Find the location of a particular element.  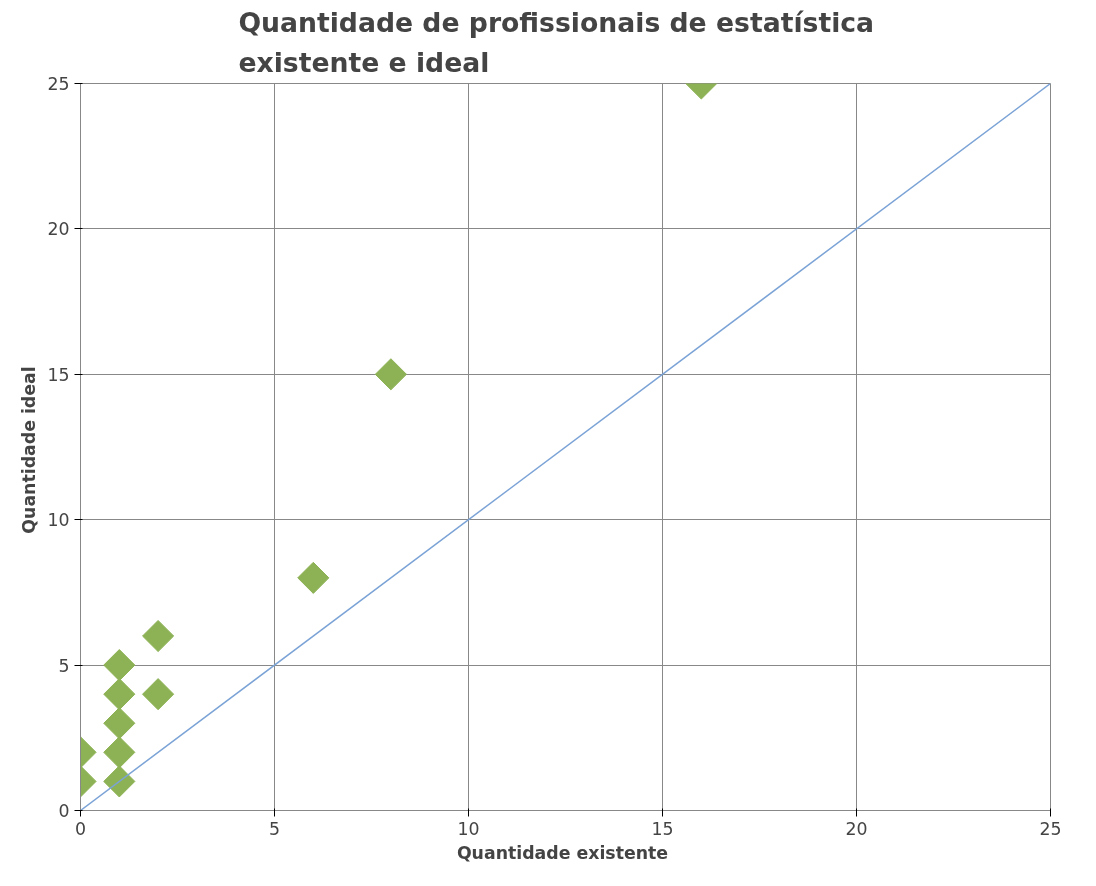

x-tick-label: 5 is located at coordinates (274, 828).